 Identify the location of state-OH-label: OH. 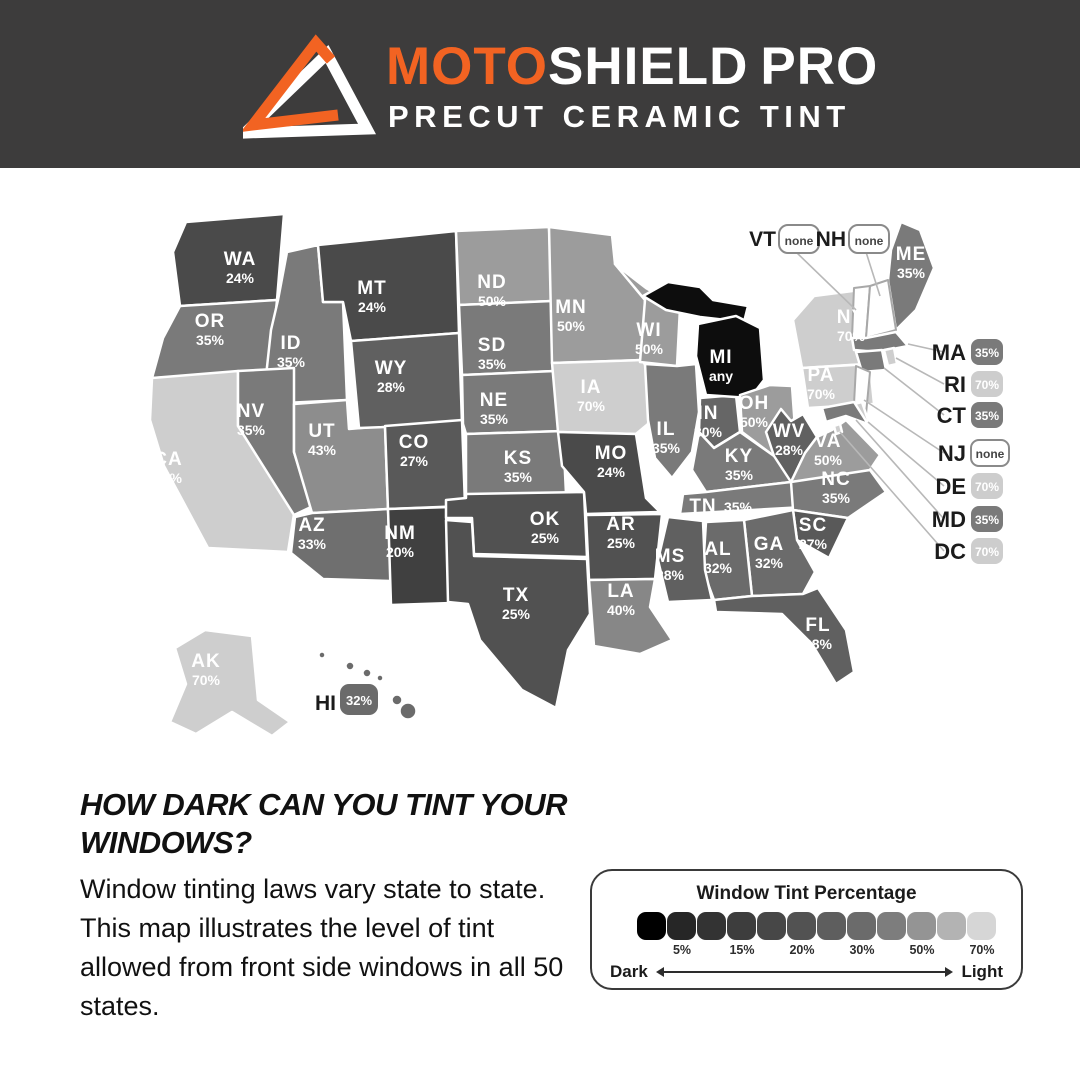
(754, 403).